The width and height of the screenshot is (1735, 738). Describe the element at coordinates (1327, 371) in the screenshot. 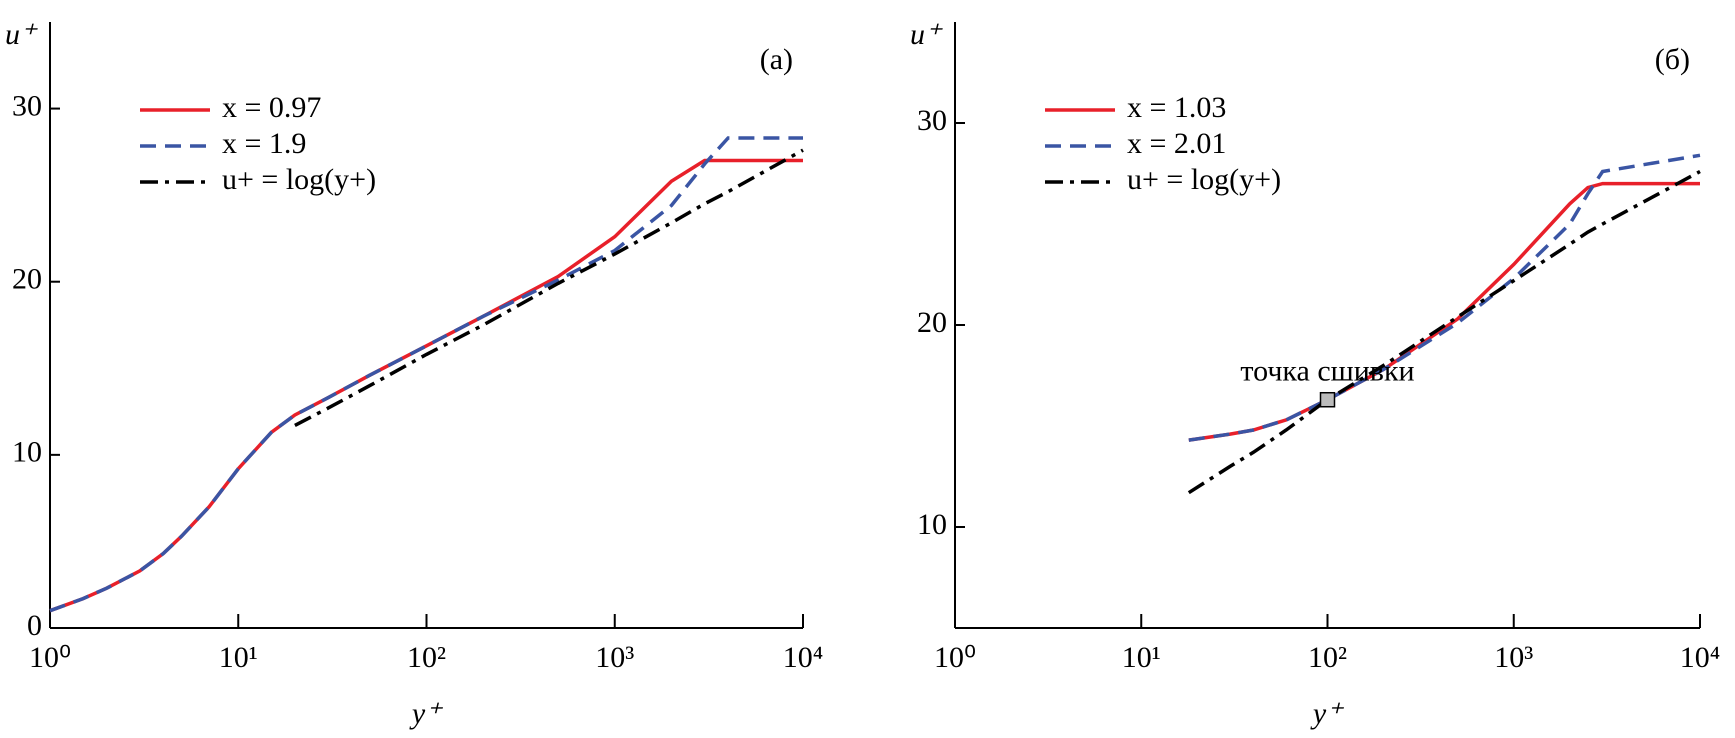

I see `annotation-text: точка сшивки` at that location.